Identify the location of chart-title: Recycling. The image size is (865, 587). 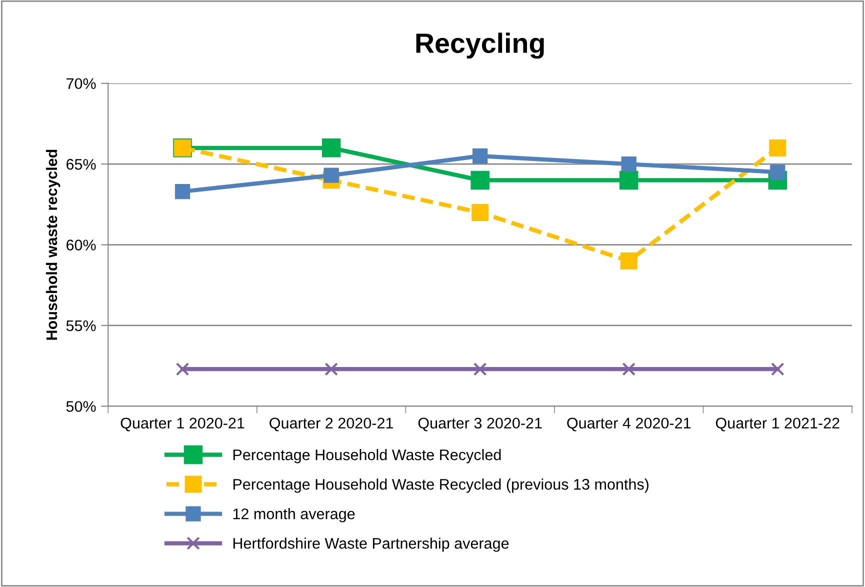
(480, 45).